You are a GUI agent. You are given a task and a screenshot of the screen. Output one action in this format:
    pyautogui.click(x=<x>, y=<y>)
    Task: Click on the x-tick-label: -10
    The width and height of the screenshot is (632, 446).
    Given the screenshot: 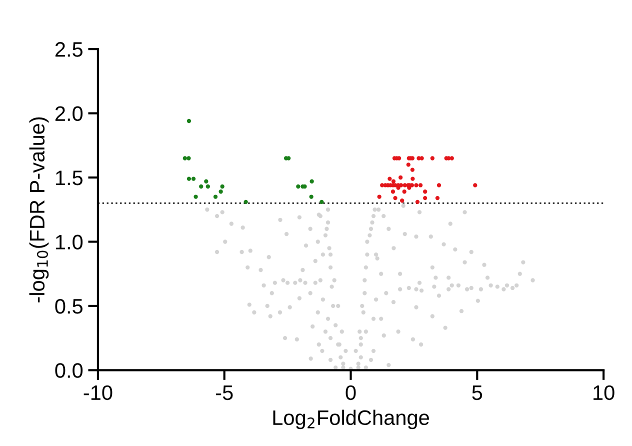 What is the action you would take?
    pyautogui.click(x=98, y=392)
    